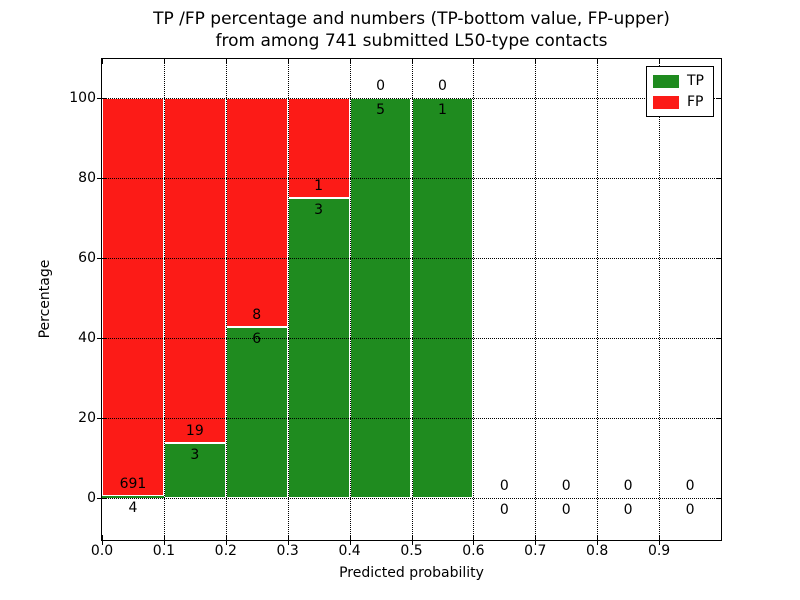 Image resolution: width=800 pixels, height=600 pixels. Describe the element at coordinates (319, 210) in the screenshot. I see `tp-count-label: 3` at that location.